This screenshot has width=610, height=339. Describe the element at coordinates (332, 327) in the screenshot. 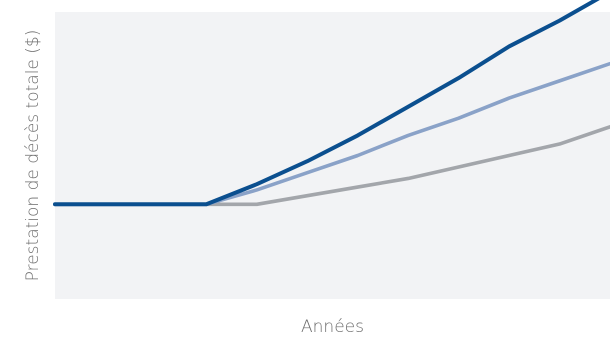

I see `x-axis-label: Années` at that location.